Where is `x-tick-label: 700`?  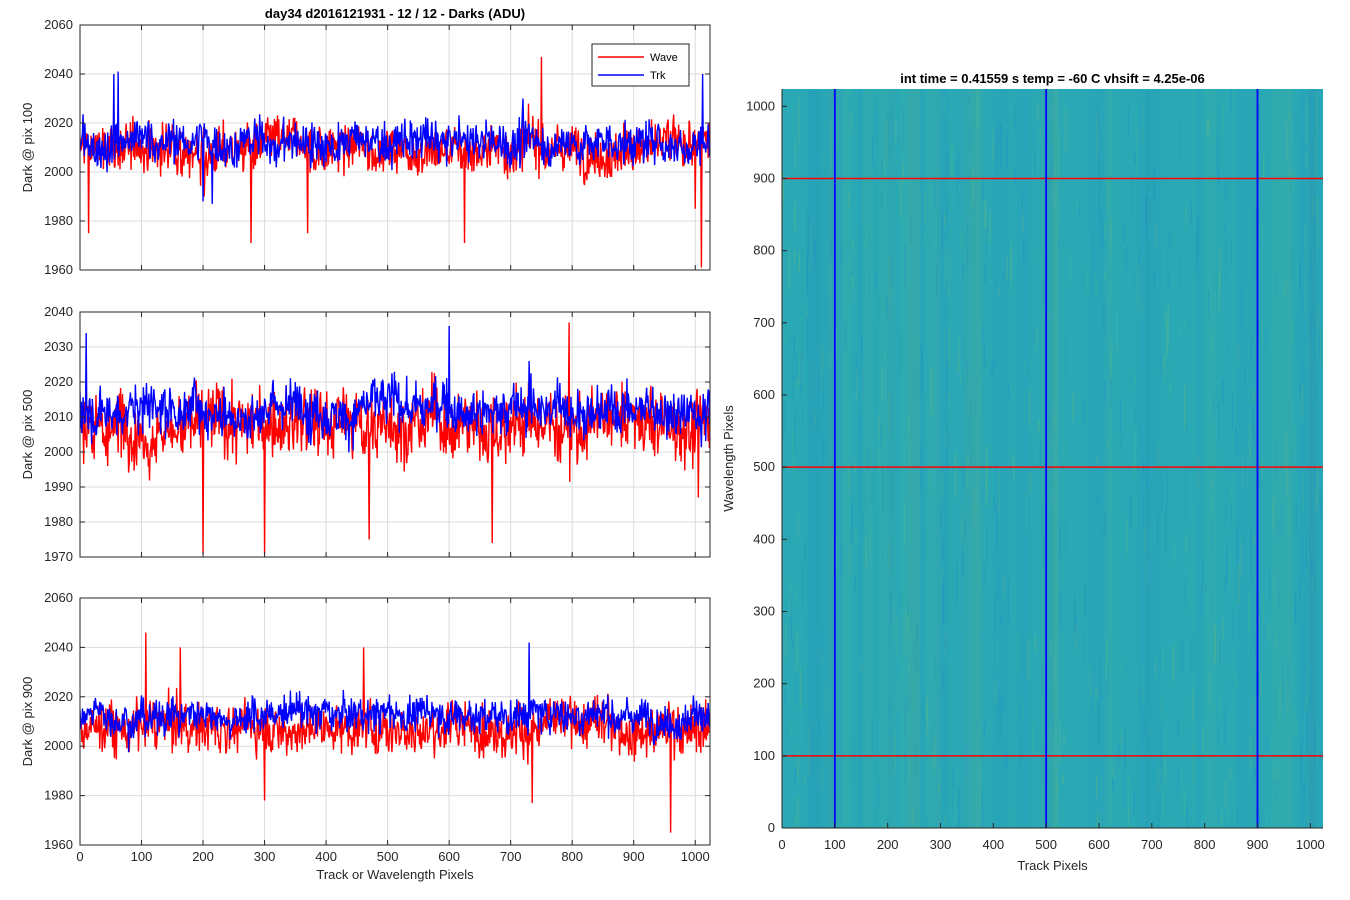 x-tick-label: 700 is located at coordinates (511, 856).